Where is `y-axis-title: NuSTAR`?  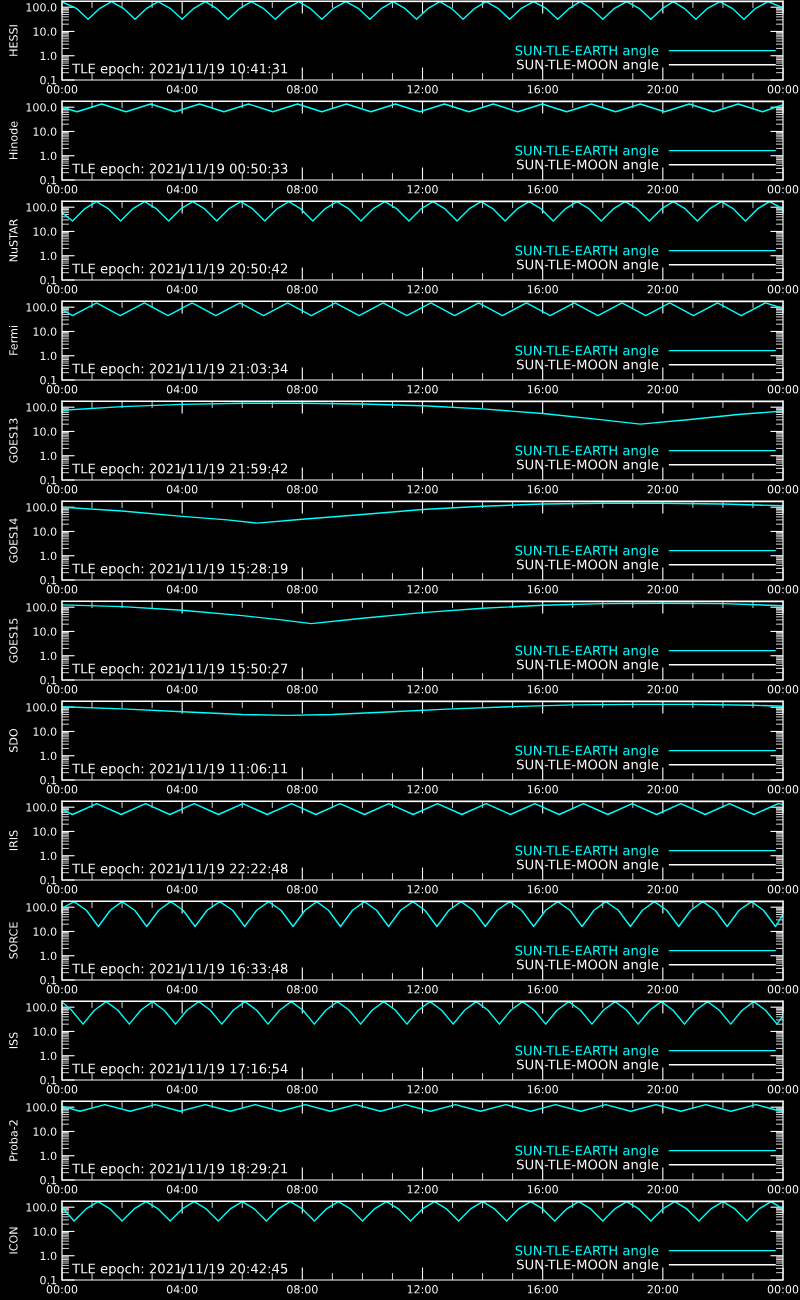
y-axis-title: NuSTAR is located at coordinates (13, 240).